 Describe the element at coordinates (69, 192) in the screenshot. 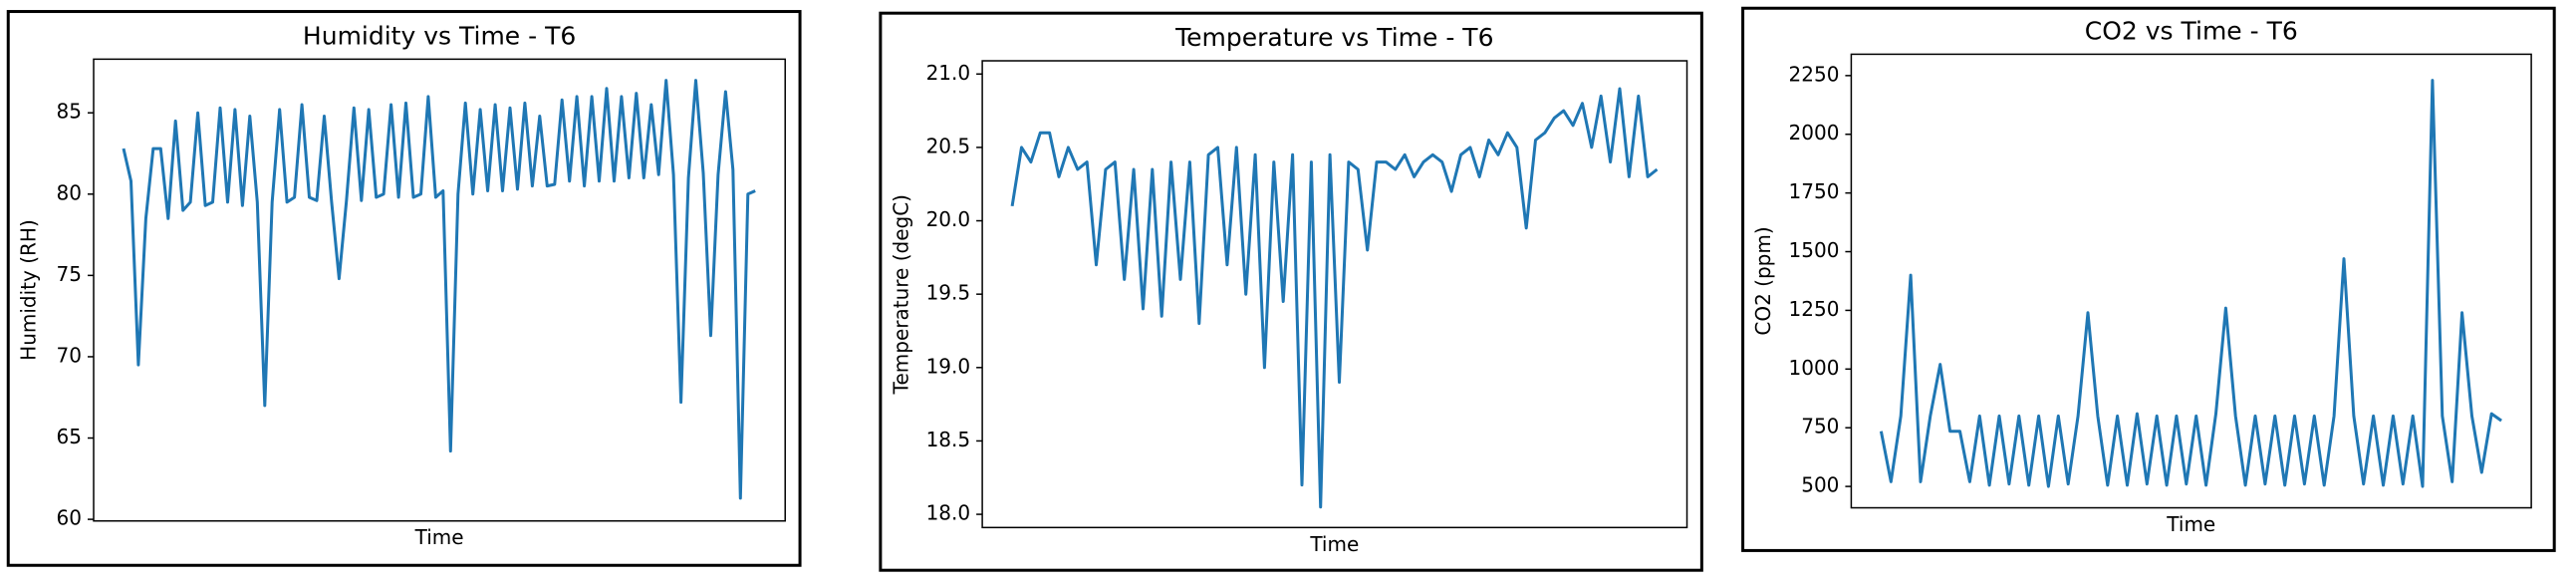

I see `y-tick-label: 80` at that location.